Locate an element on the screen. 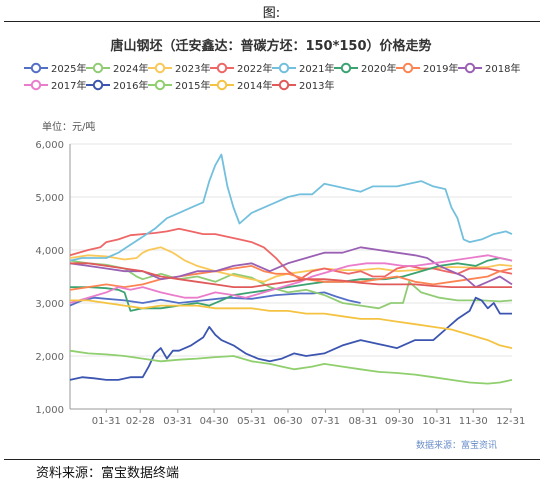 The height and width of the screenshot is (485, 543). series-line-2015年 is located at coordinates (291, 367).